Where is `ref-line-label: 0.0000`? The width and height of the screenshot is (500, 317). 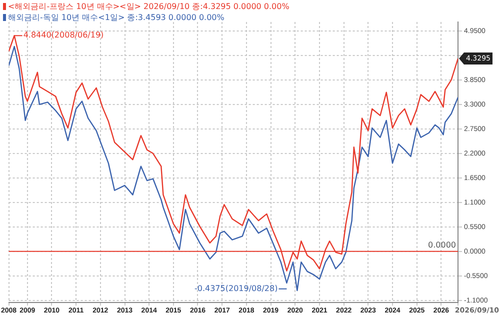
ref-line-label: 0.0000 is located at coordinates (442, 245).